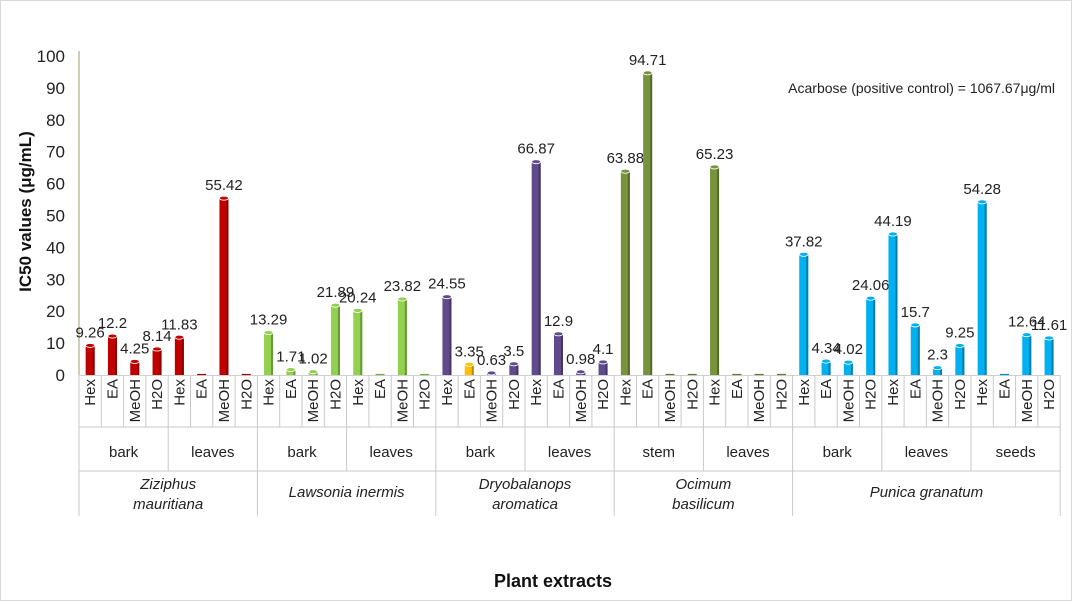 Image resolution: width=1072 pixels, height=605 pixels. Describe the element at coordinates (536, 149) in the screenshot. I see `data-label: 66.87` at that location.